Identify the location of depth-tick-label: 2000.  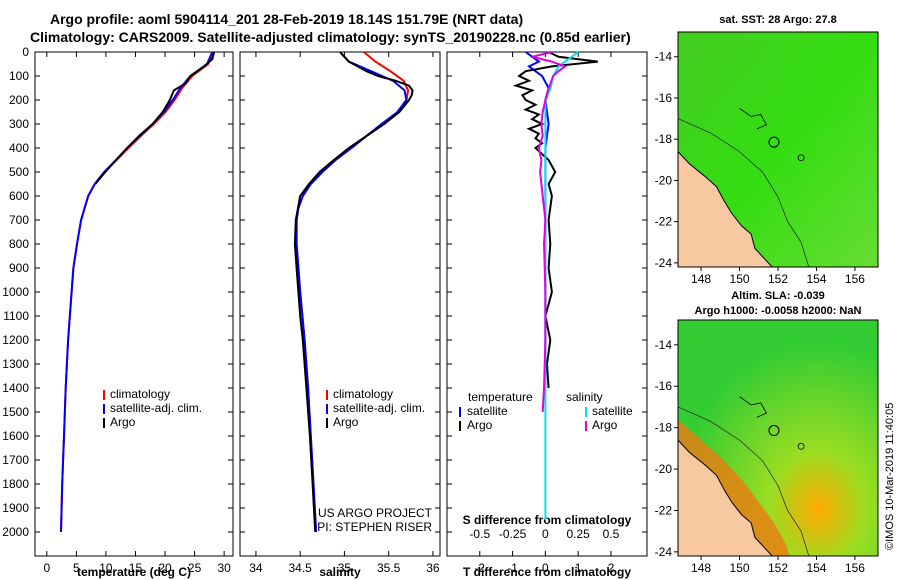
(15, 532).